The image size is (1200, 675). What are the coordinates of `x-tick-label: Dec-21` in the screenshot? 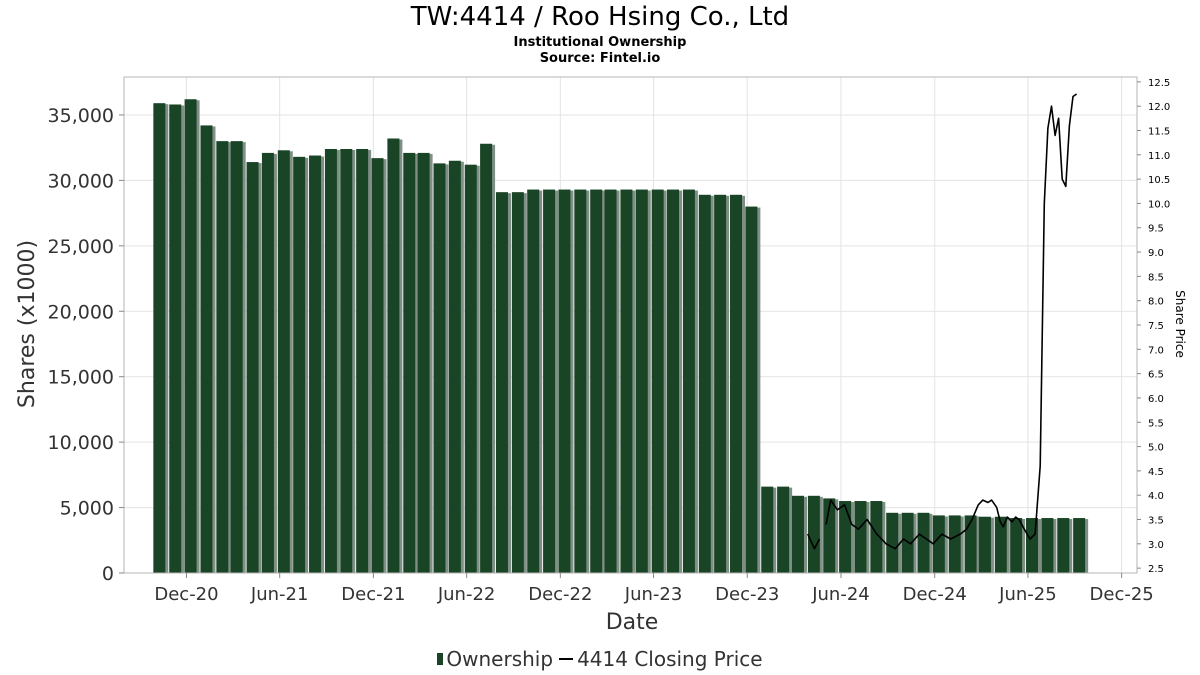 It's located at (373, 594).